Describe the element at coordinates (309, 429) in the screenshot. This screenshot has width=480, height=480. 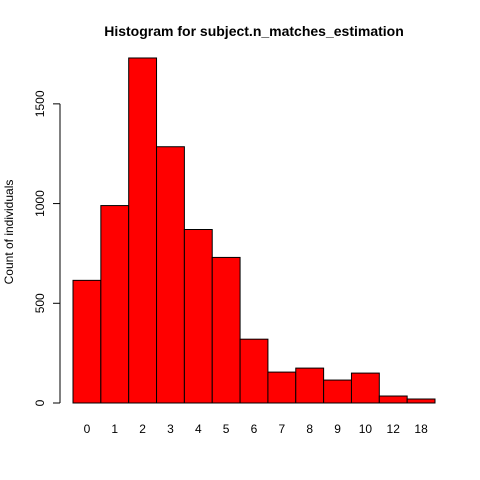
I see `x-tick-label-8: 8` at that location.